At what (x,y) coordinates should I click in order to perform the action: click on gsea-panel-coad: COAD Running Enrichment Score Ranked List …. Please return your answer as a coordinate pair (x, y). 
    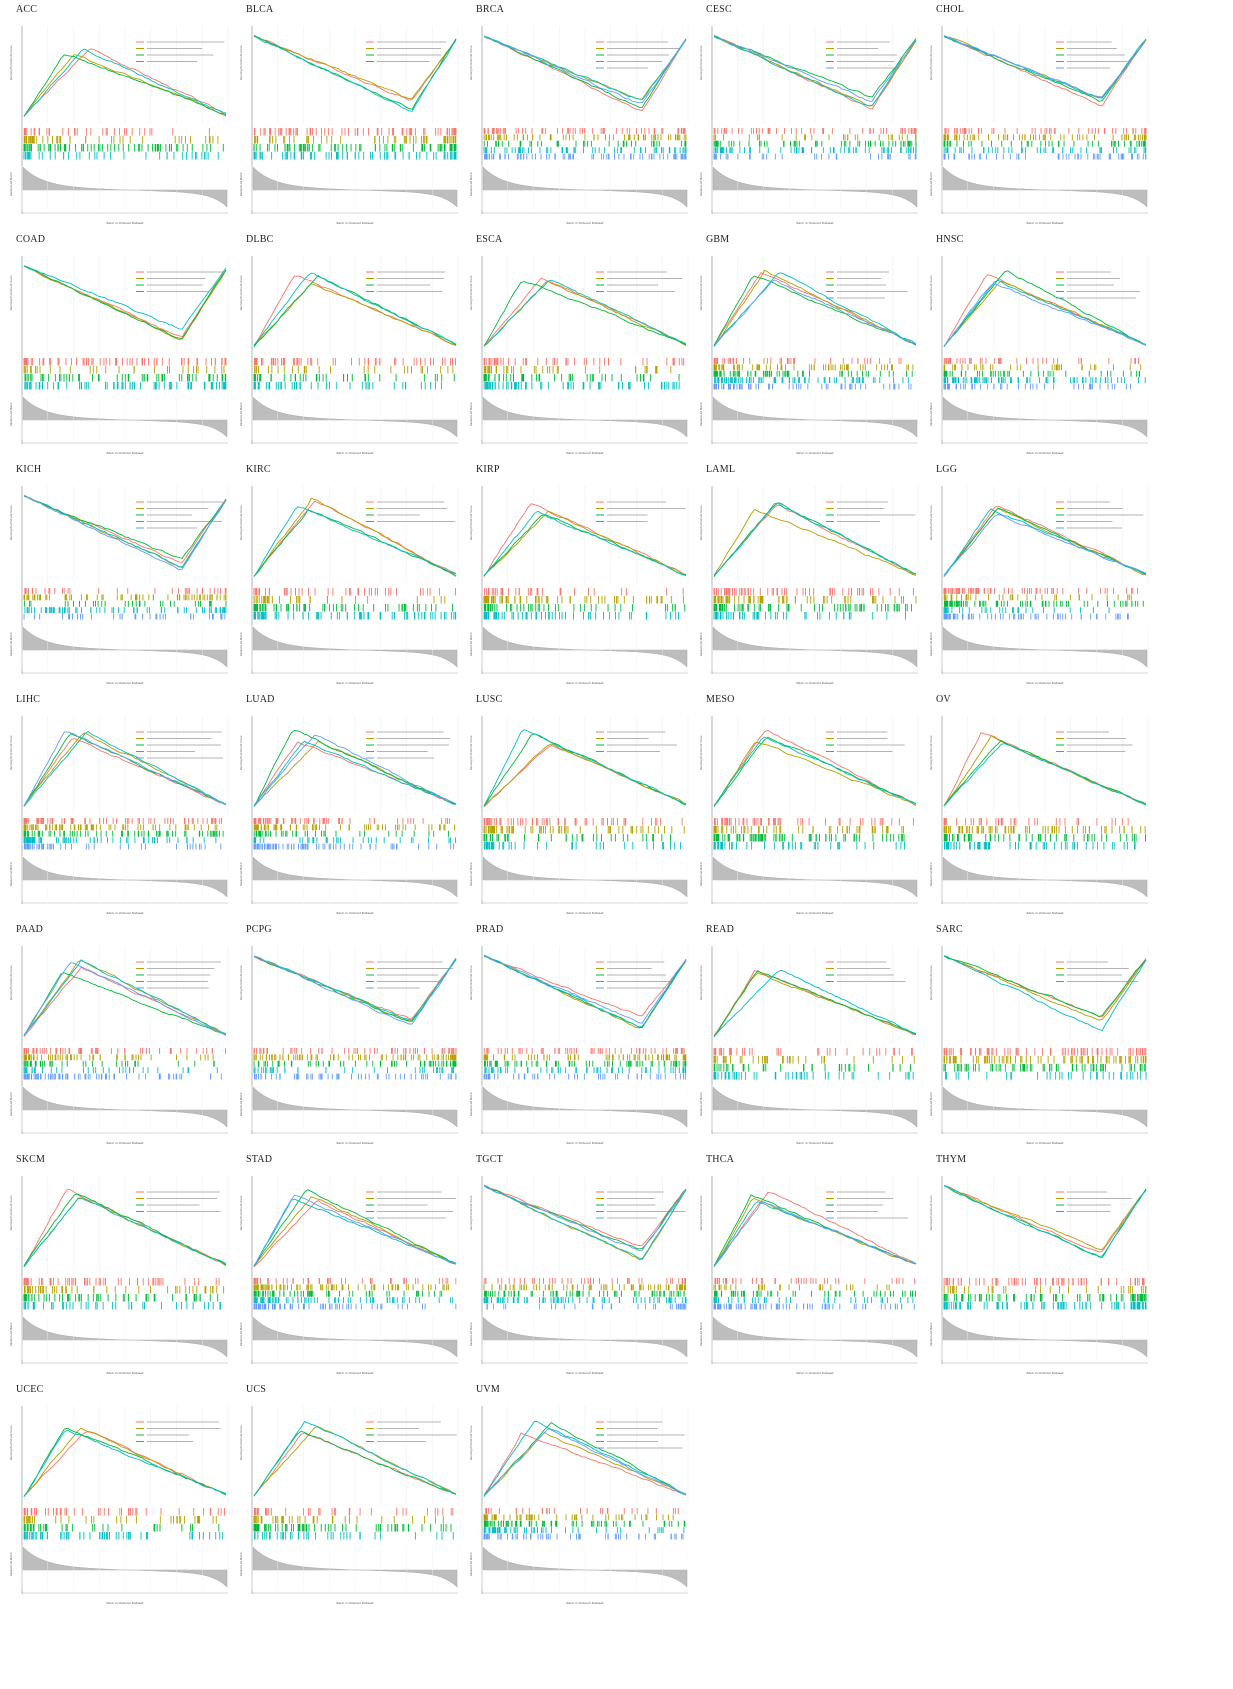
    Looking at the image, I should click on (126, 347).